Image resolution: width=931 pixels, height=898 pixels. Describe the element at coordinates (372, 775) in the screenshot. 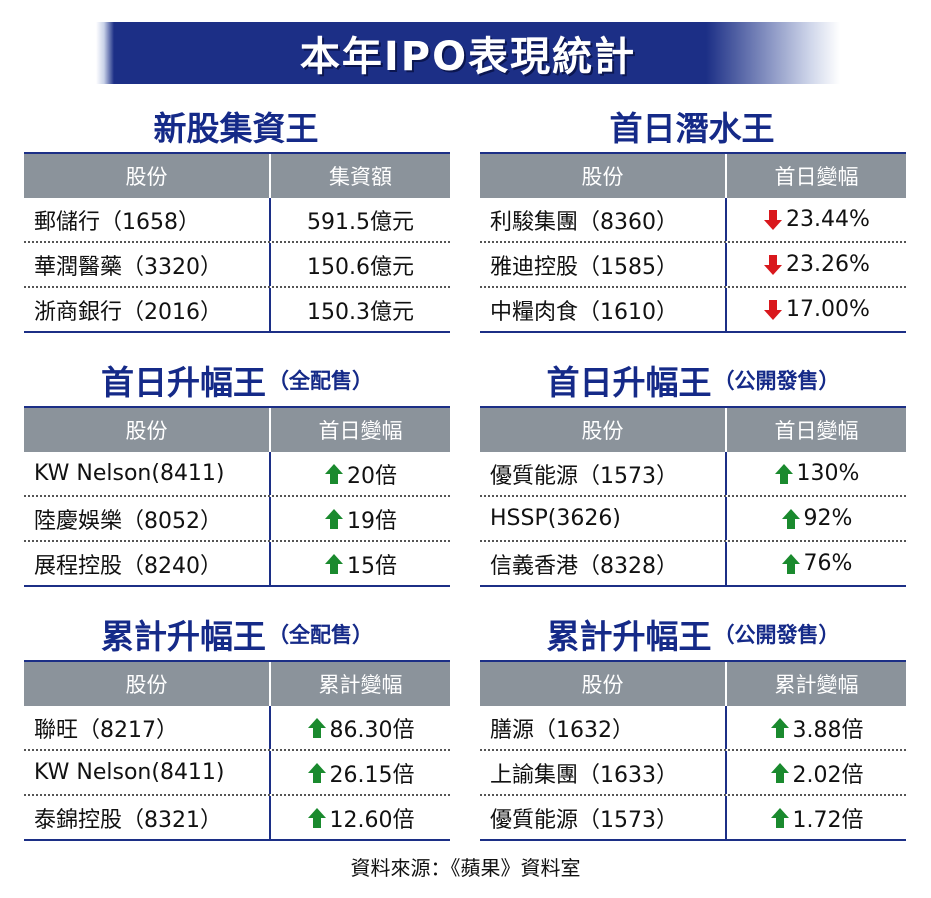

I see `value-text: 26.15倍` at that location.